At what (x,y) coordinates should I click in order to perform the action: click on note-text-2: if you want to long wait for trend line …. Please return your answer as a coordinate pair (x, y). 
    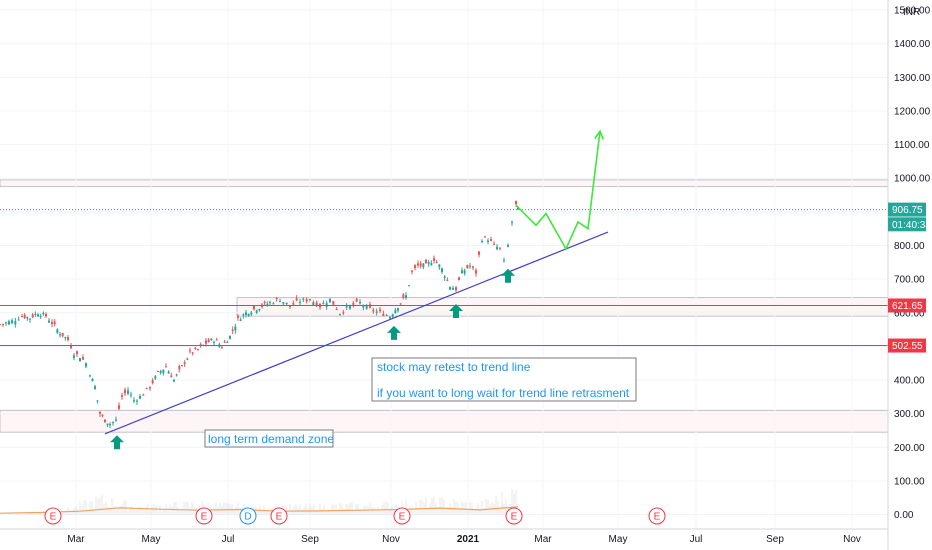
    Looking at the image, I should click on (503, 393).